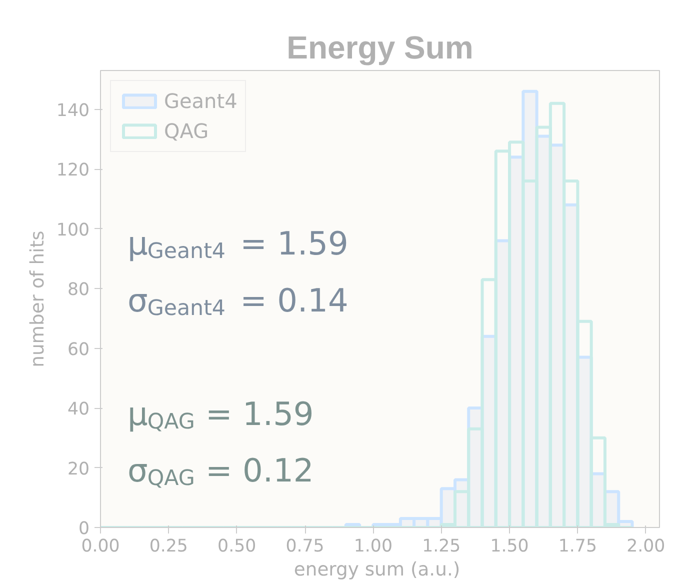 The height and width of the screenshot is (587, 673). Describe the element at coordinates (78, 350) in the screenshot. I see `y-tick-label: 60` at that location.